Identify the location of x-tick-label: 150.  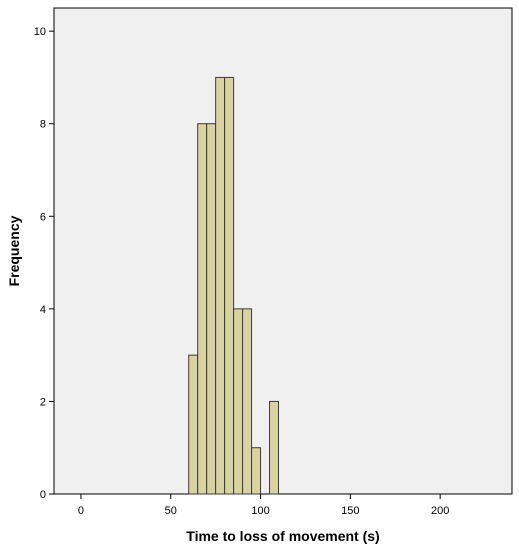
(350, 511).